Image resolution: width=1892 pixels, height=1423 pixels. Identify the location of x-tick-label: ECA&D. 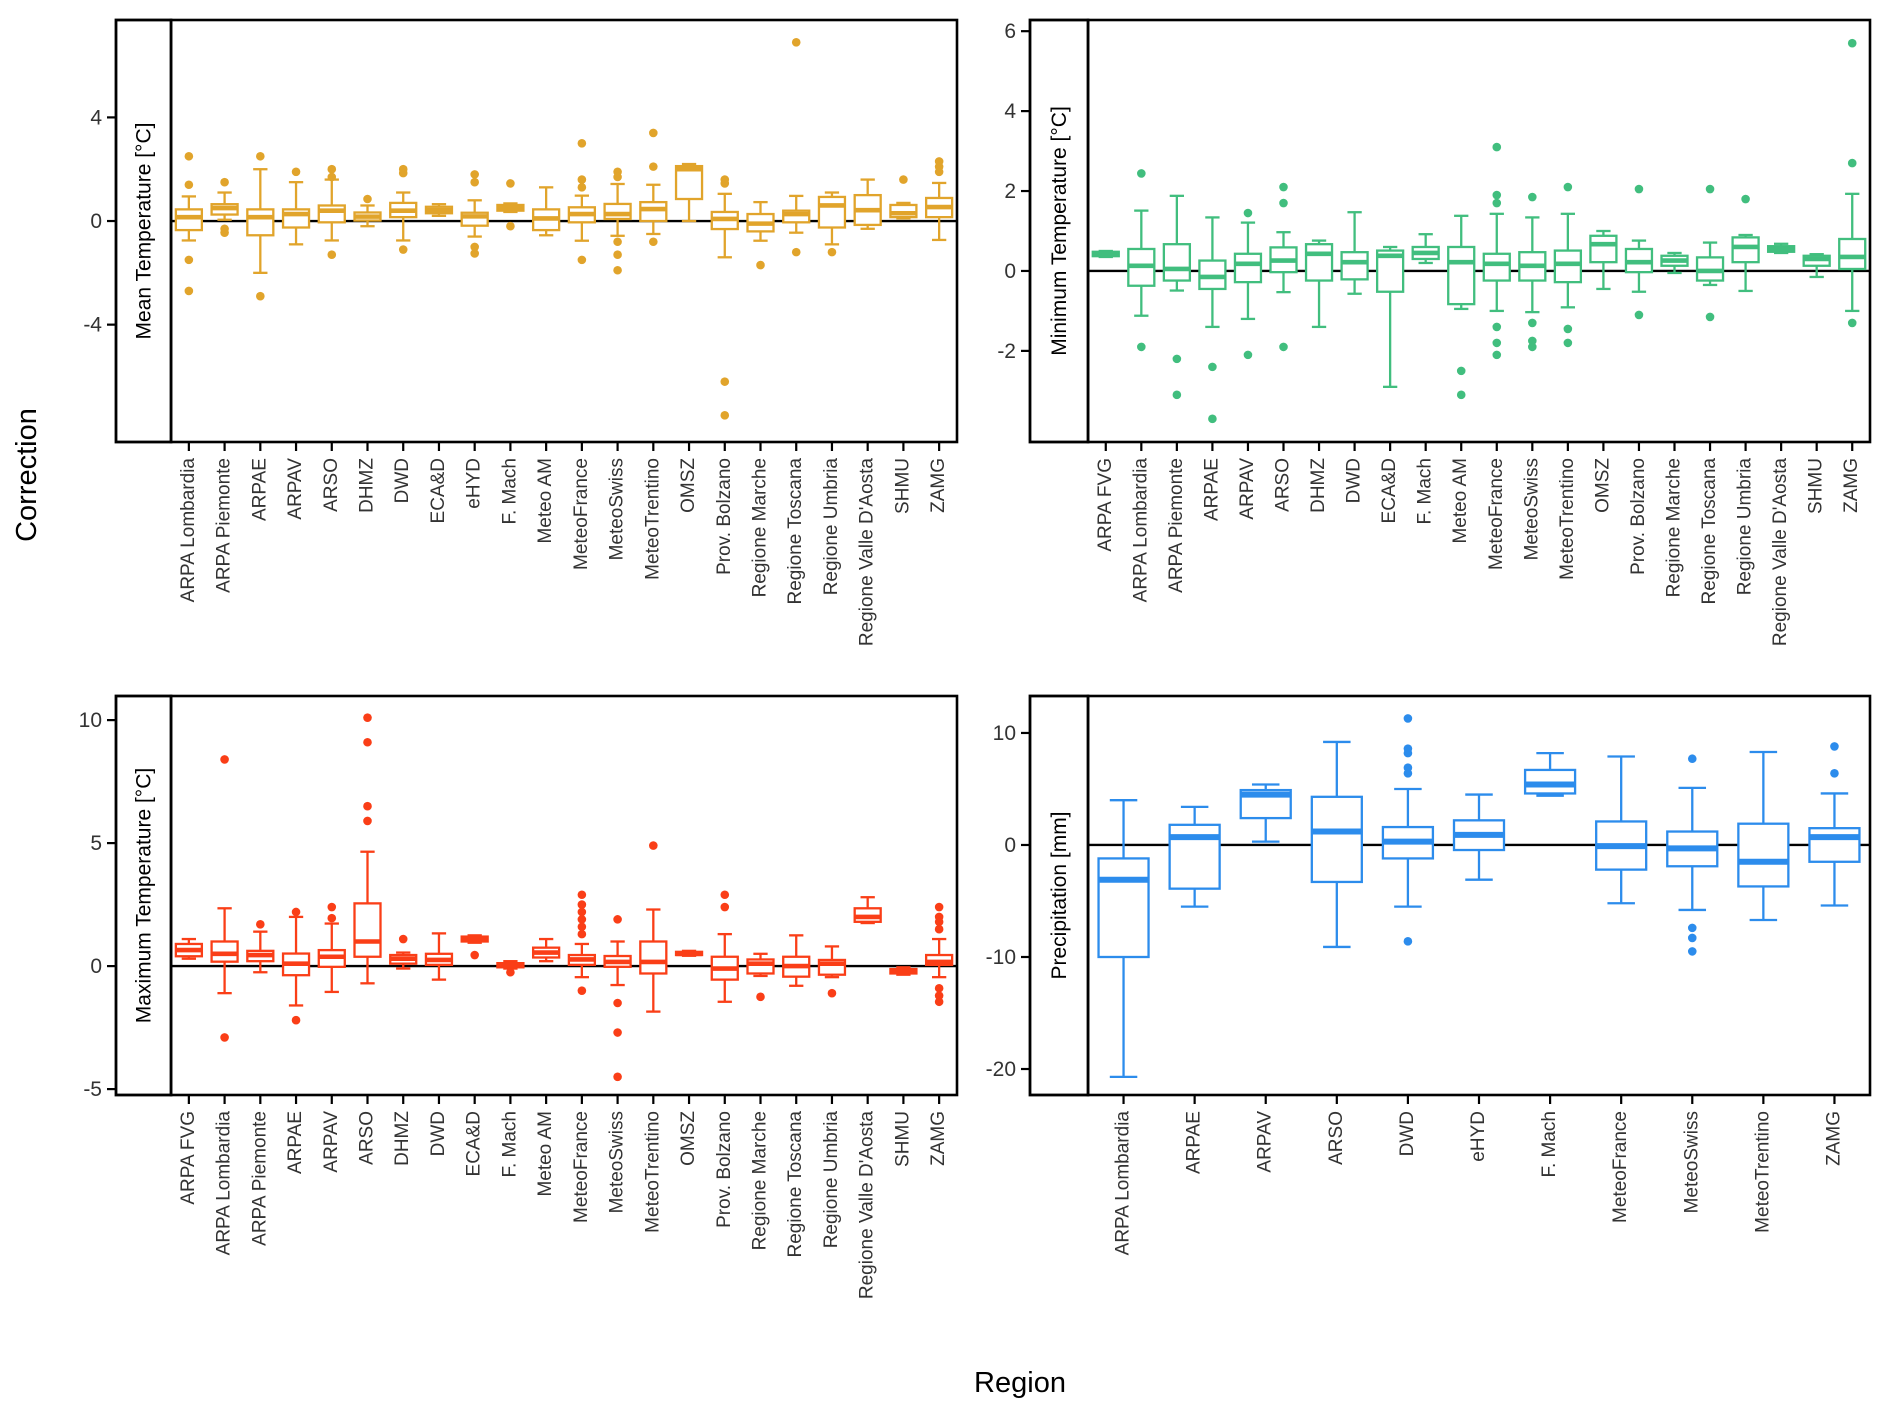
(438, 490).